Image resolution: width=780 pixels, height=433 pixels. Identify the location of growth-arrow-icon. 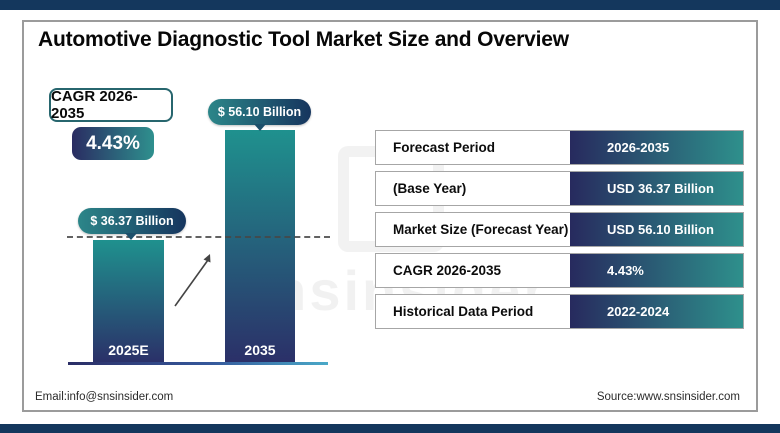
(192, 280).